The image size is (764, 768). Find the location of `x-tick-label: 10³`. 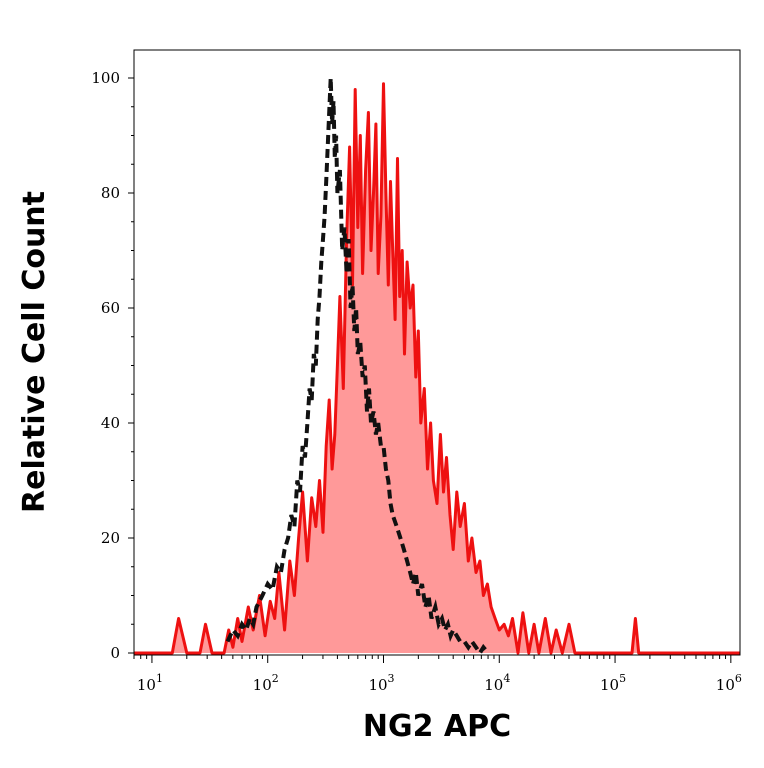

x-tick-label: 10³ is located at coordinates (381, 683).